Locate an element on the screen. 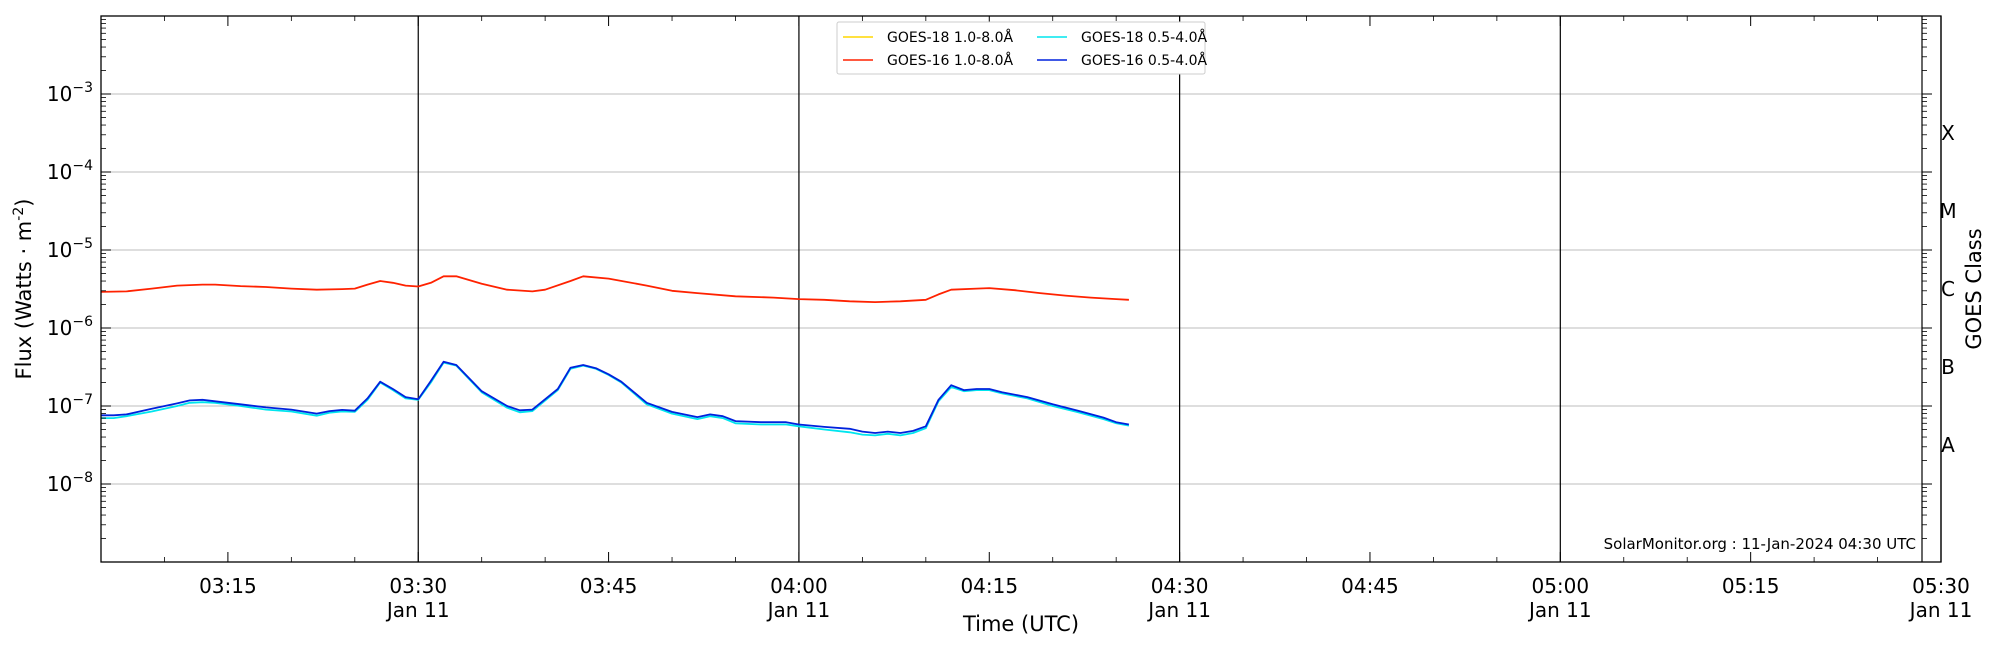  y-axis-title-main: Flux (Watts · m is located at coordinates (24, 300).